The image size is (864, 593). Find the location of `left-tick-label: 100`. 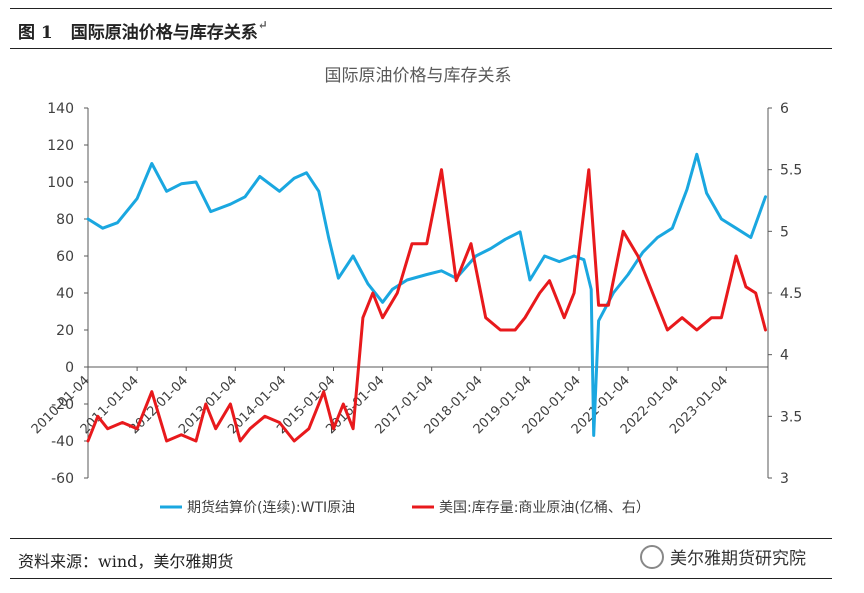

left-tick-label: 100 is located at coordinates (60, 183).